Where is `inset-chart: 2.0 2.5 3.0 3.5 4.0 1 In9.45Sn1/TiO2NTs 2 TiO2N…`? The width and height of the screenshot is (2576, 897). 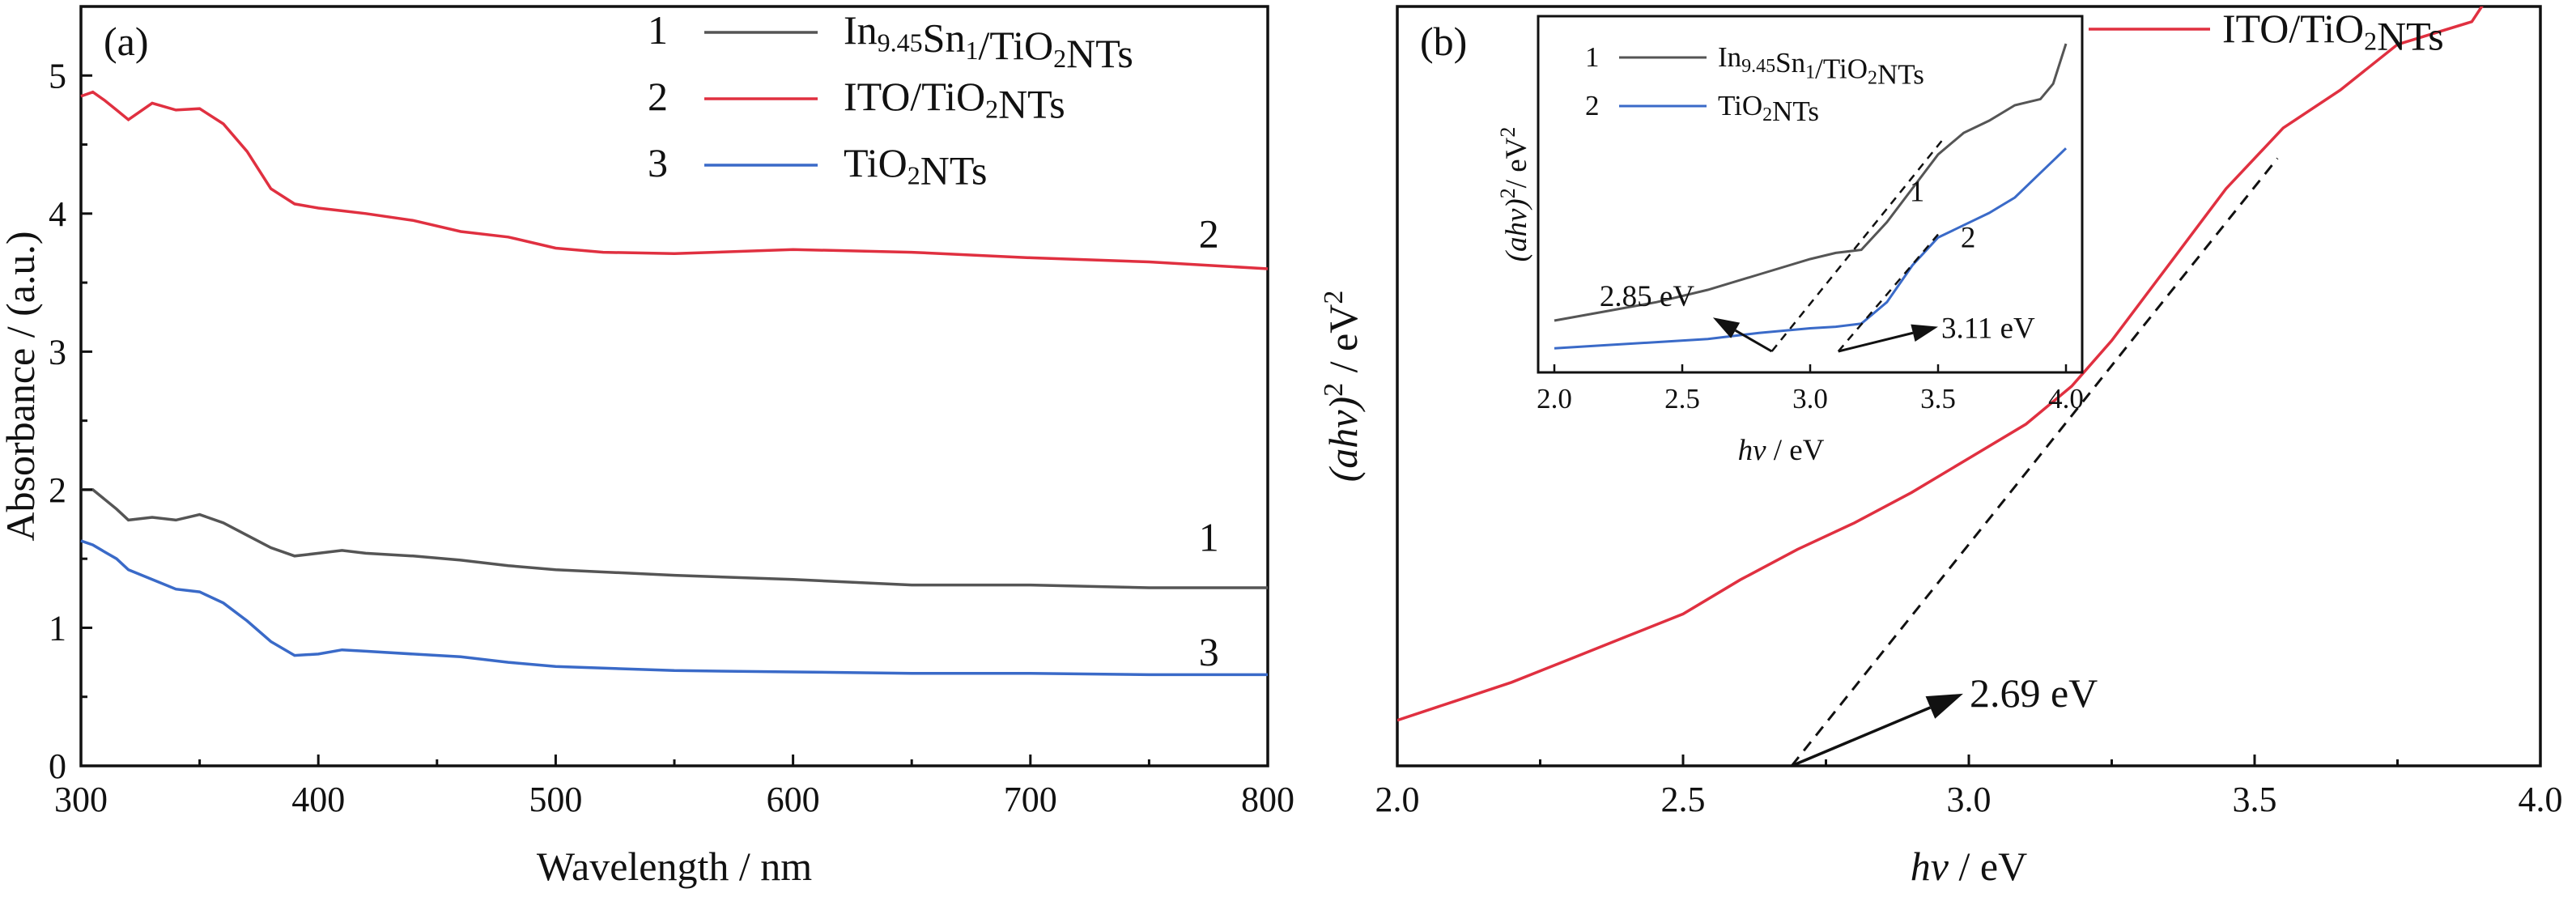
inset-chart: 2.0 2.5 3.0 3.5 4.0 1 In9.45Sn1/TiO2NTs 2 TiO2N… is located at coordinates (1790, 241).